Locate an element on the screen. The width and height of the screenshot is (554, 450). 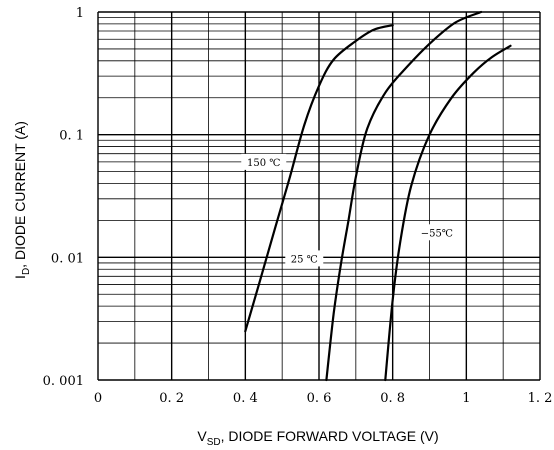
x-tick-label: 0. 8 is located at coordinates (392, 398).